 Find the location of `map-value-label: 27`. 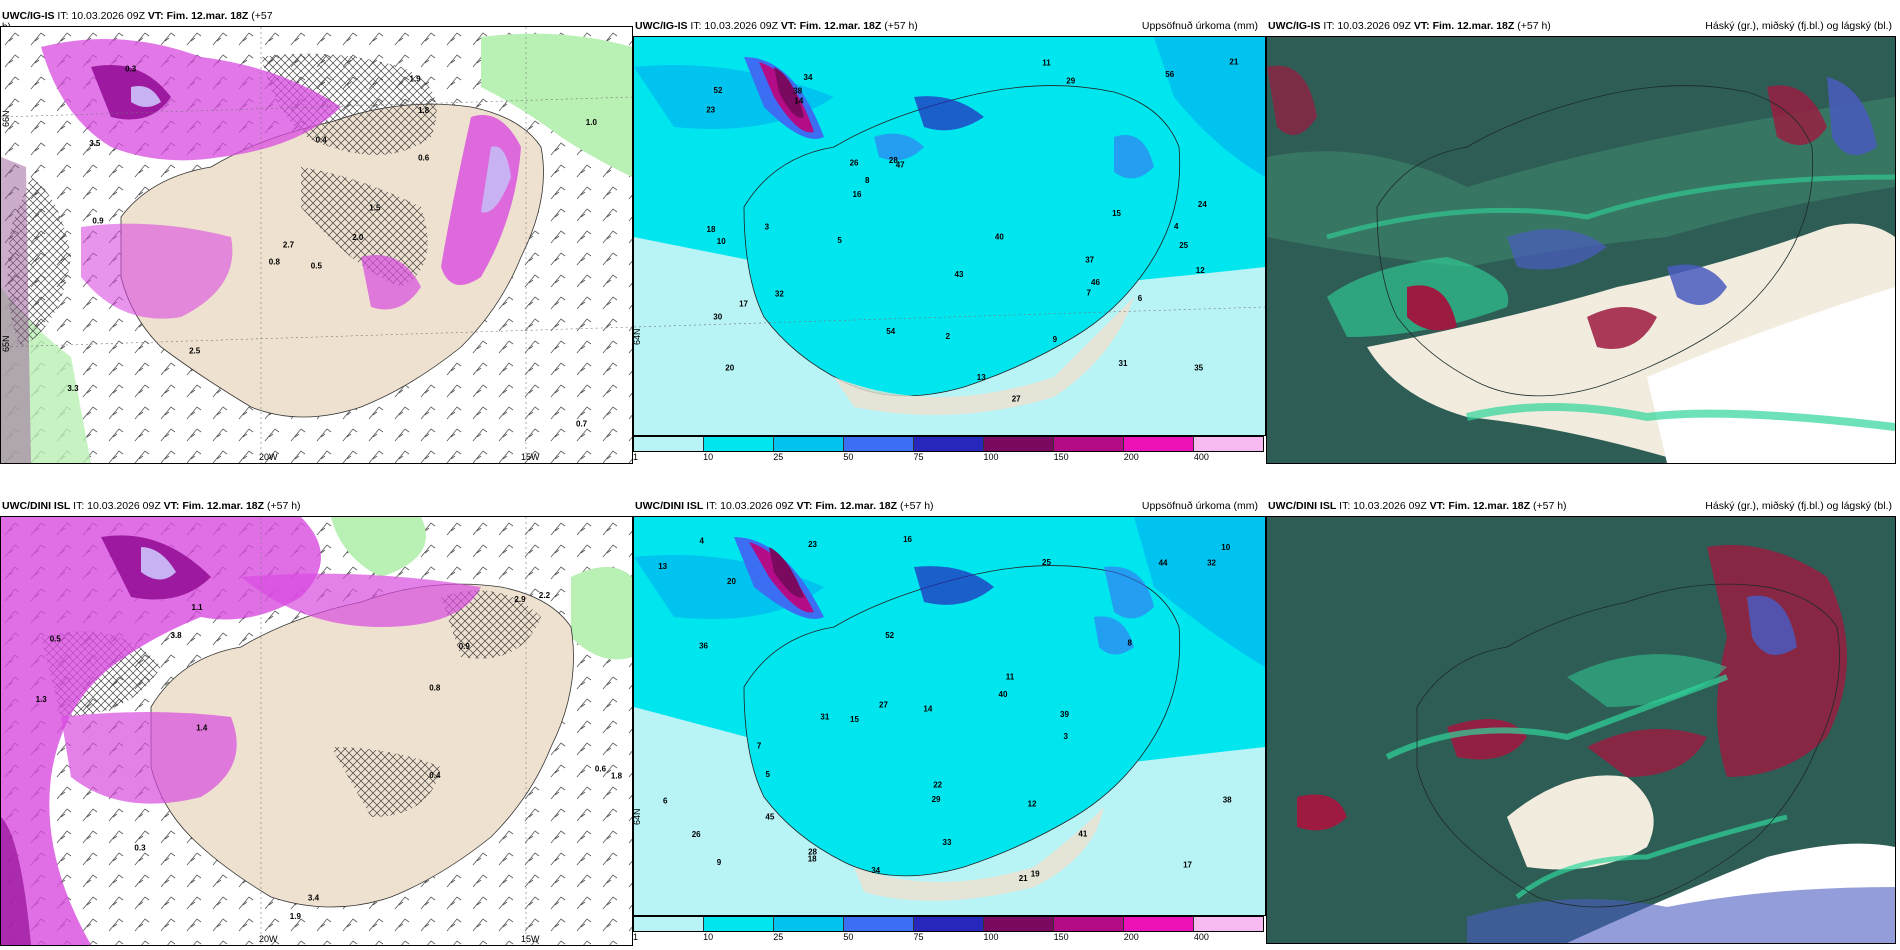

map-value-label: 27 is located at coordinates (883, 705).